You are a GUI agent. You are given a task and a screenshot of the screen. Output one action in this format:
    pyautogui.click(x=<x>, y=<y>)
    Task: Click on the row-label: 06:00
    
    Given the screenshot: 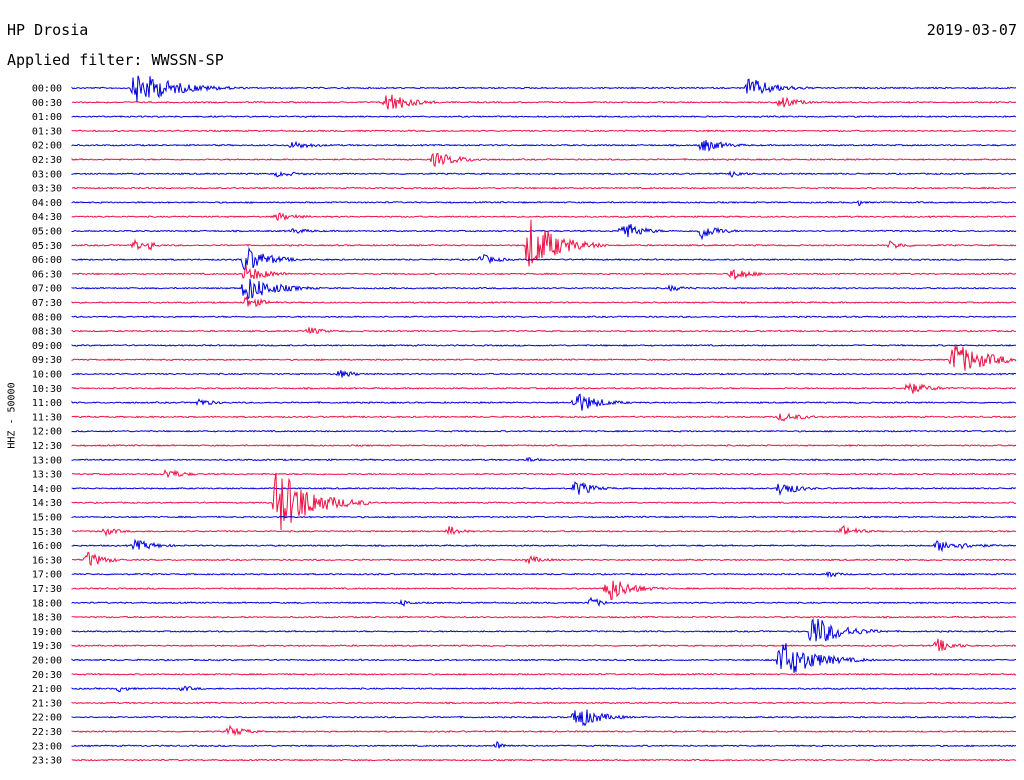 What is the action you would take?
    pyautogui.click(x=47, y=260)
    